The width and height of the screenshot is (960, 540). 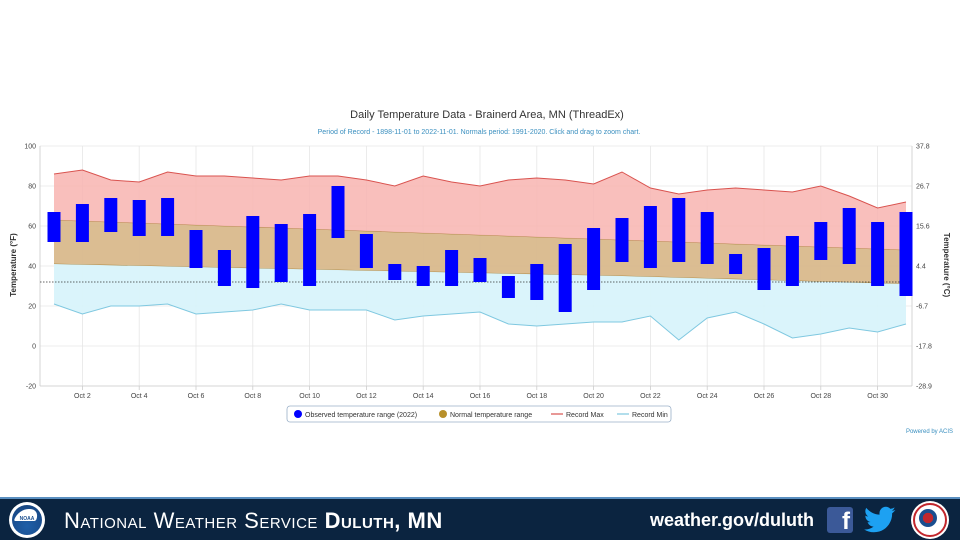 I want to click on y-axis-right-ticks: -28.9 -17.8 -6.7 4.4 15.6 26.7 37.8, so click(x=924, y=267).